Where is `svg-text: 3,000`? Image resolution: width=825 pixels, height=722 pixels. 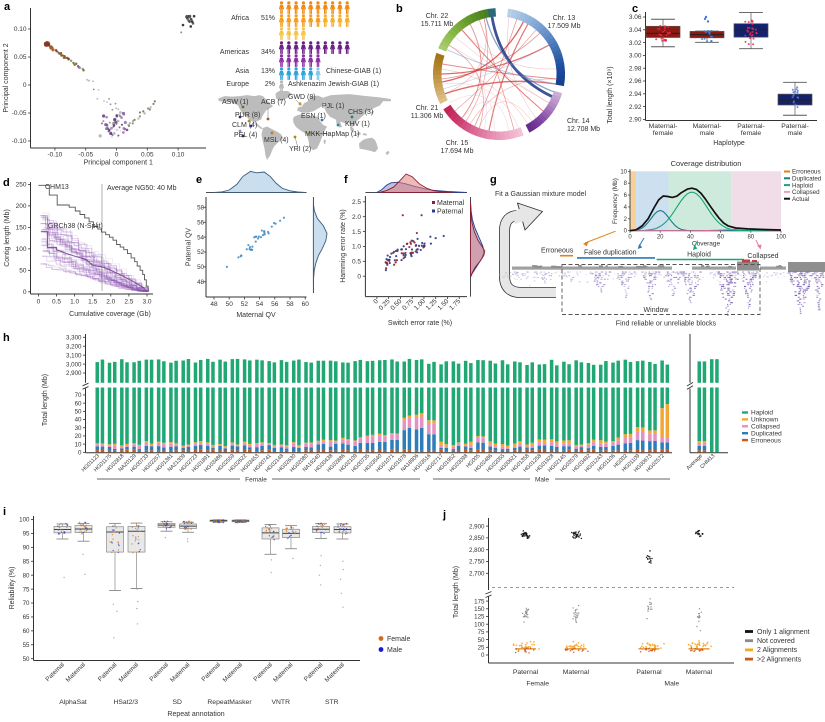
svg-text: 3,000 is located at coordinates (74, 364).